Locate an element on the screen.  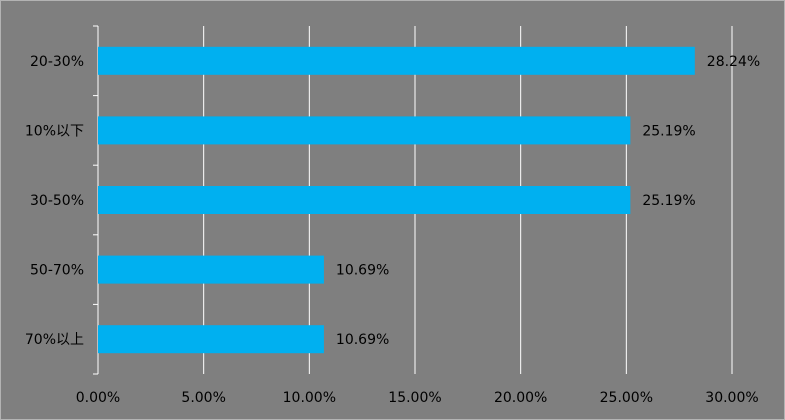
category-label: 50-70% is located at coordinates (57, 271).